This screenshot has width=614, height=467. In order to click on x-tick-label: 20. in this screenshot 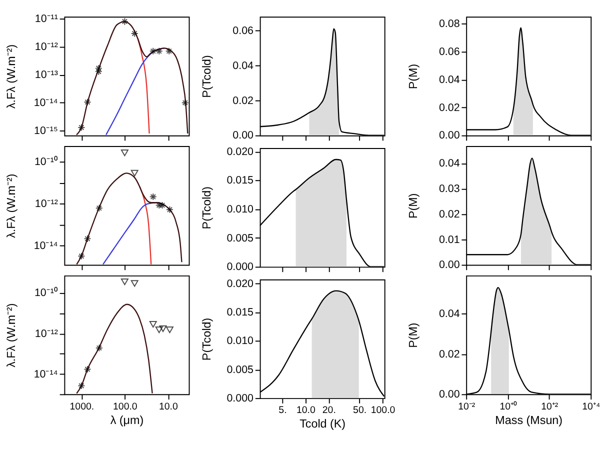, I will do `click(329, 410)`.